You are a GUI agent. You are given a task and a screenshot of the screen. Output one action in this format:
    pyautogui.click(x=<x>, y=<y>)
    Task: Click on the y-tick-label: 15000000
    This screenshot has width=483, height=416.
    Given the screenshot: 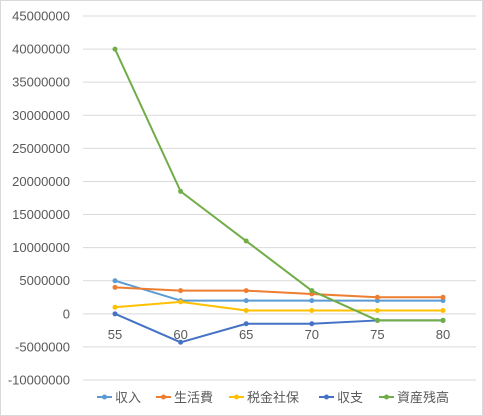 What is the action you would take?
    pyautogui.click(x=41, y=214)
    